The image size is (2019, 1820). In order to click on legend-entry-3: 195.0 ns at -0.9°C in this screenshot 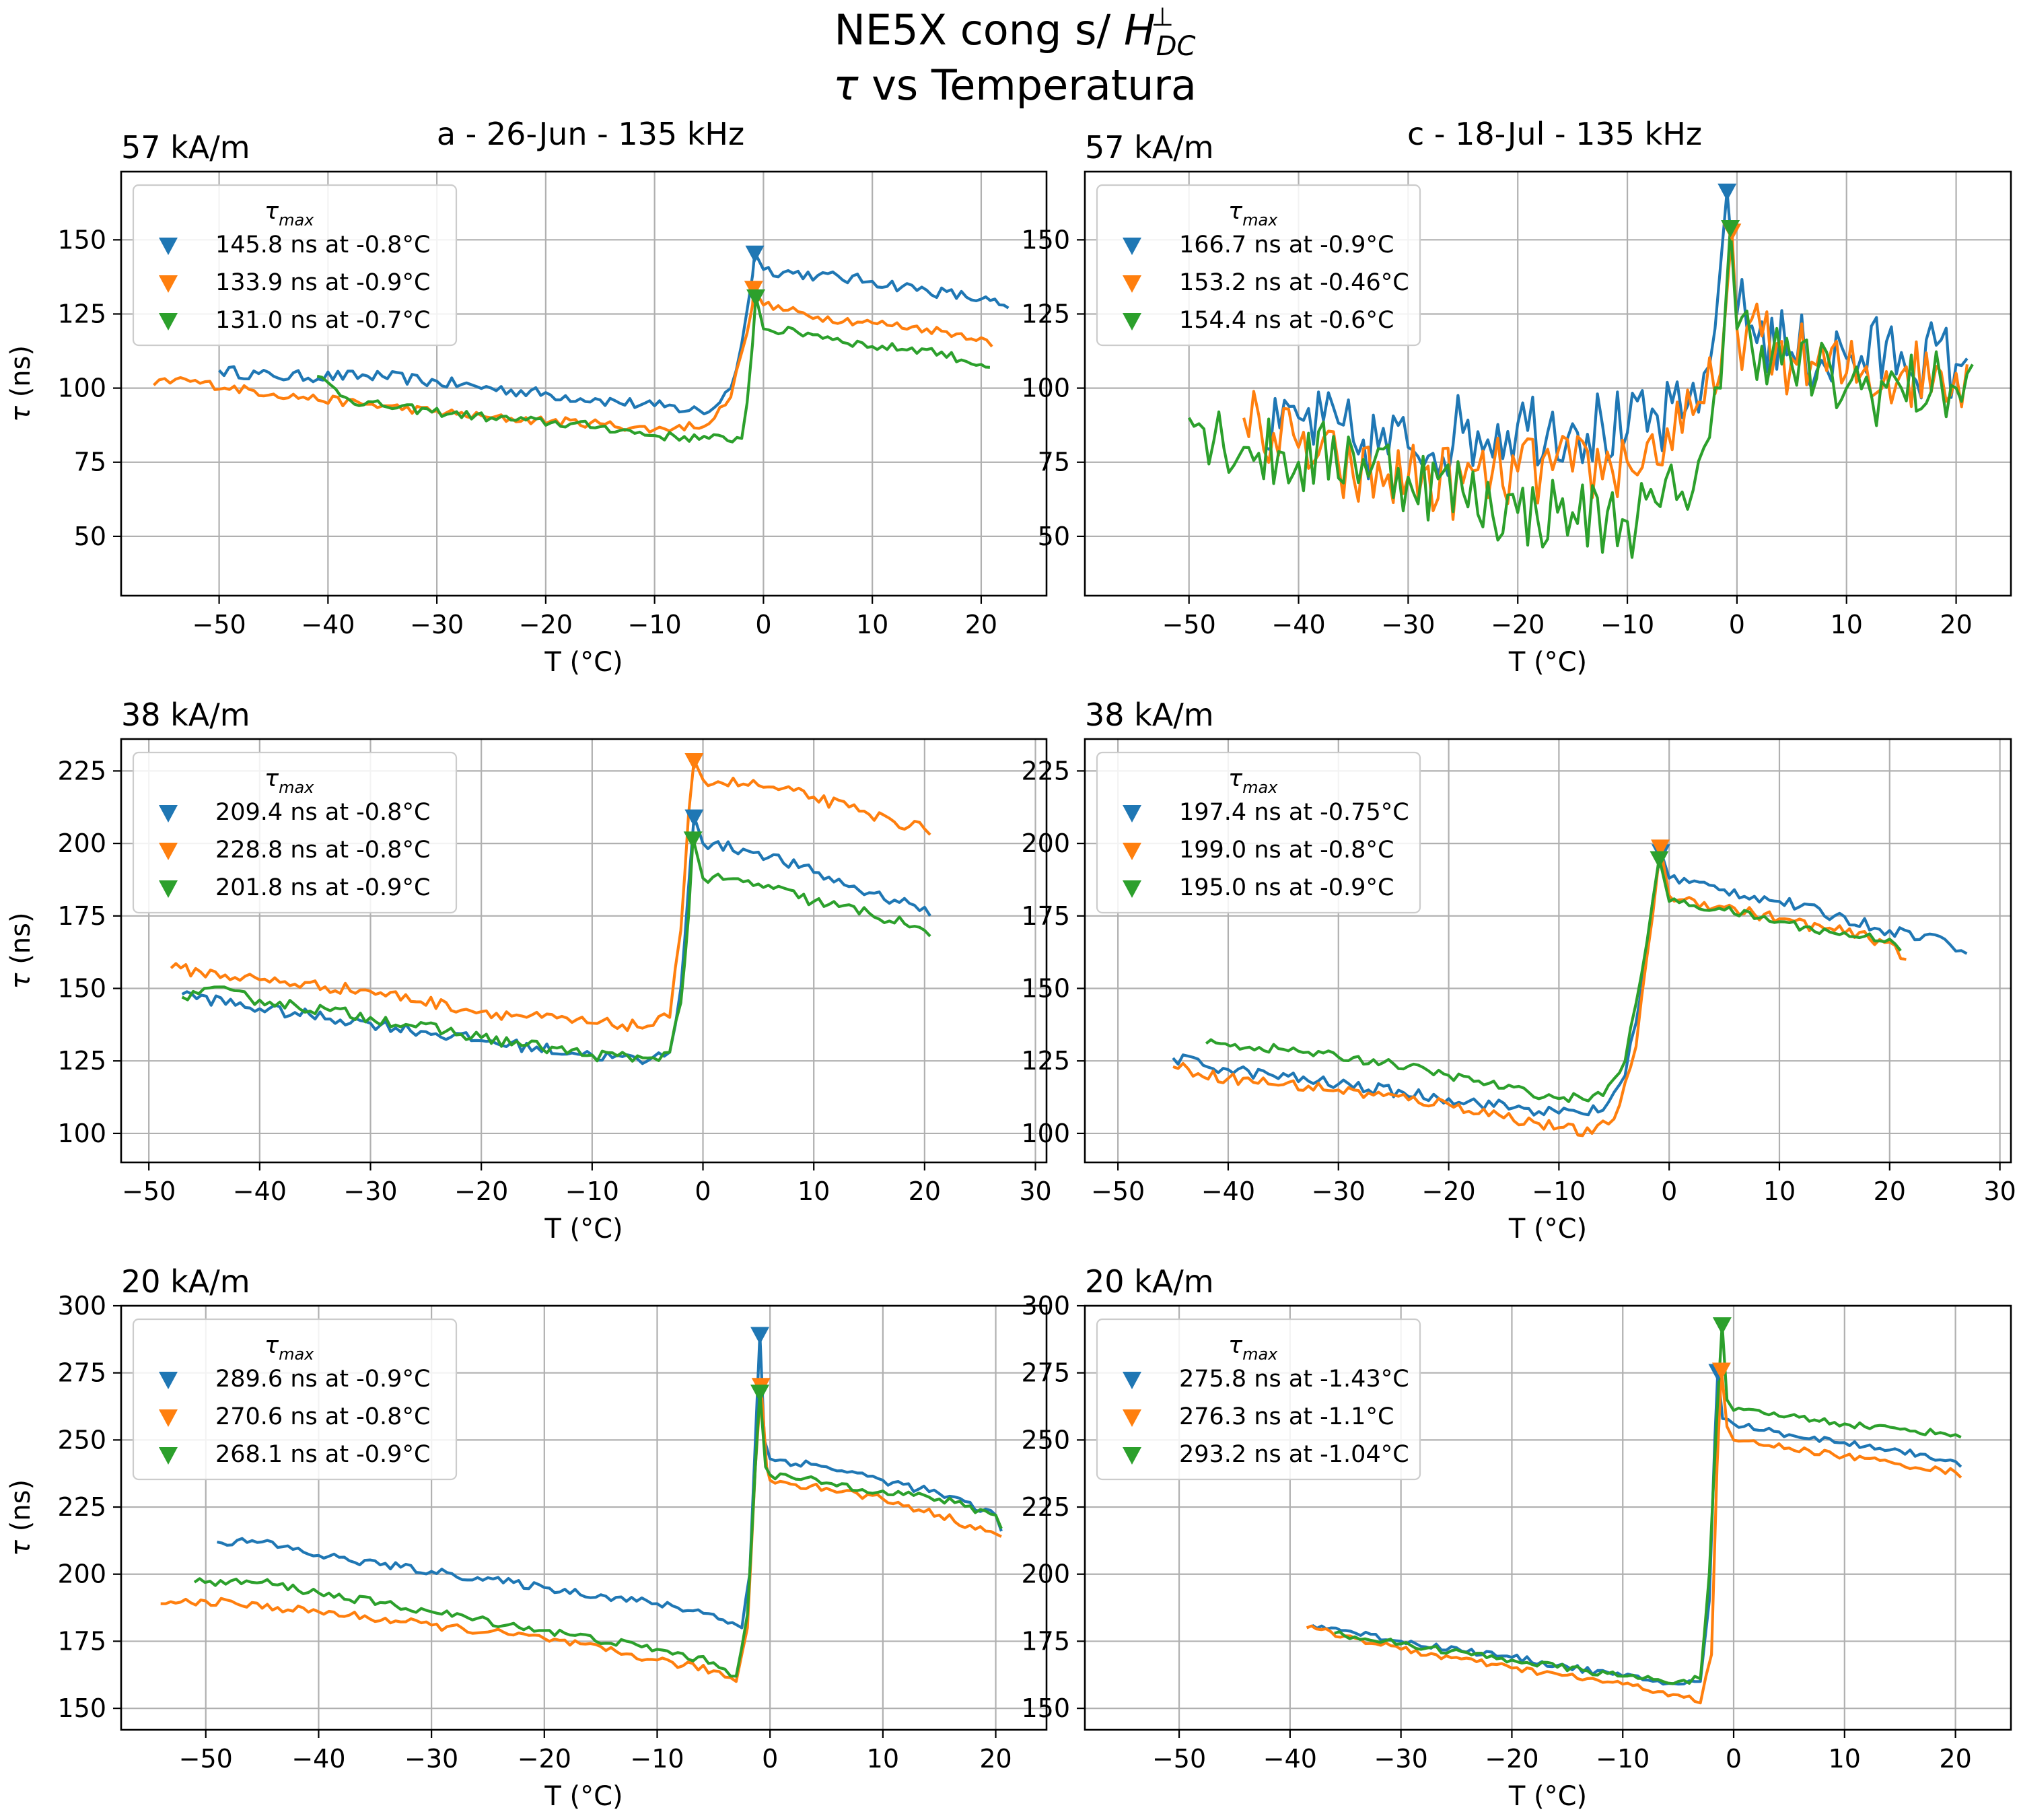, I will do `click(1287, 888)`.